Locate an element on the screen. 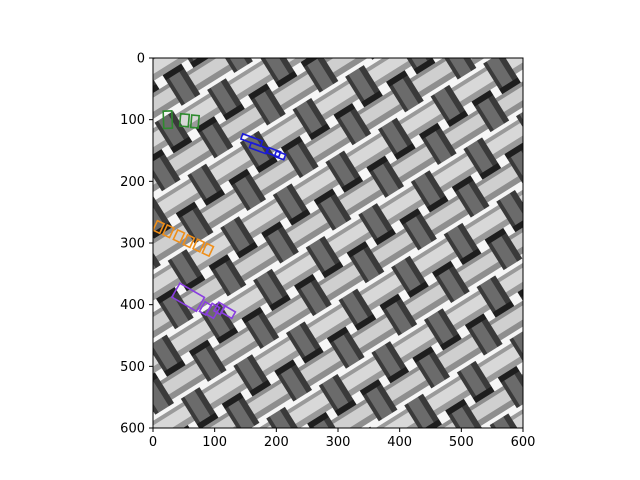 This screenshot has width=640, height=480. x-tick-label: 100 is located at coordinates (214, 442).